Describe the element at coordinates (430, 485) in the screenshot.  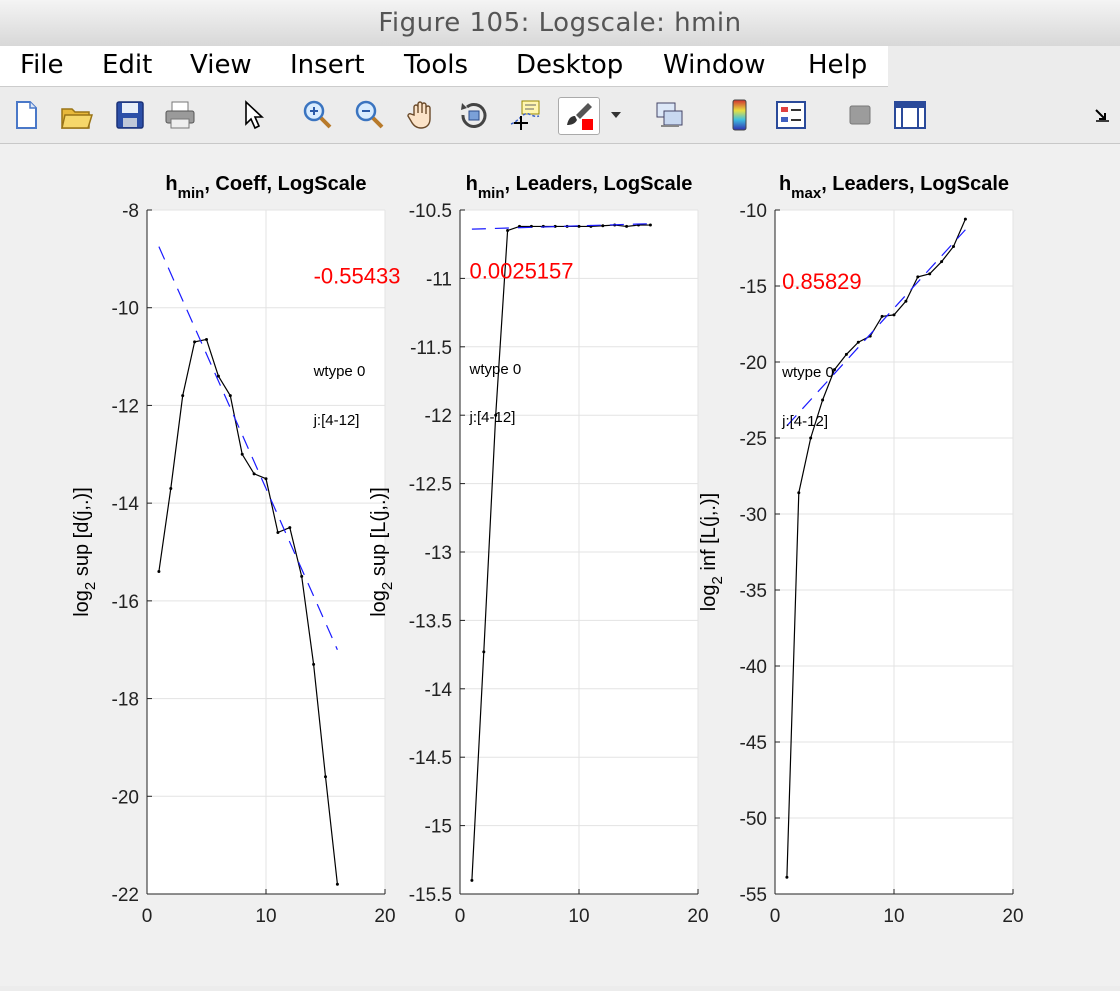
I see `y-tick-label: -12.5` at that location.